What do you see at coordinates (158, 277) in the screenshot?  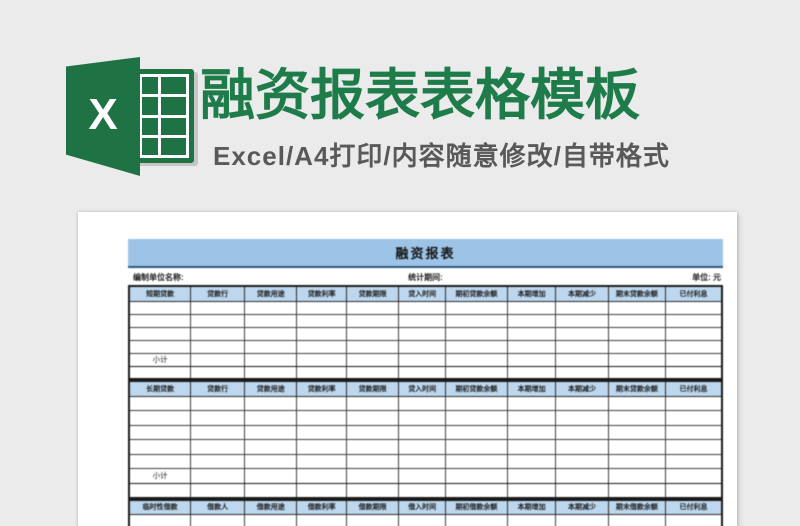 I see `meta-unit-name-label: 编制单位名称:` at bounding box center [158, 277].